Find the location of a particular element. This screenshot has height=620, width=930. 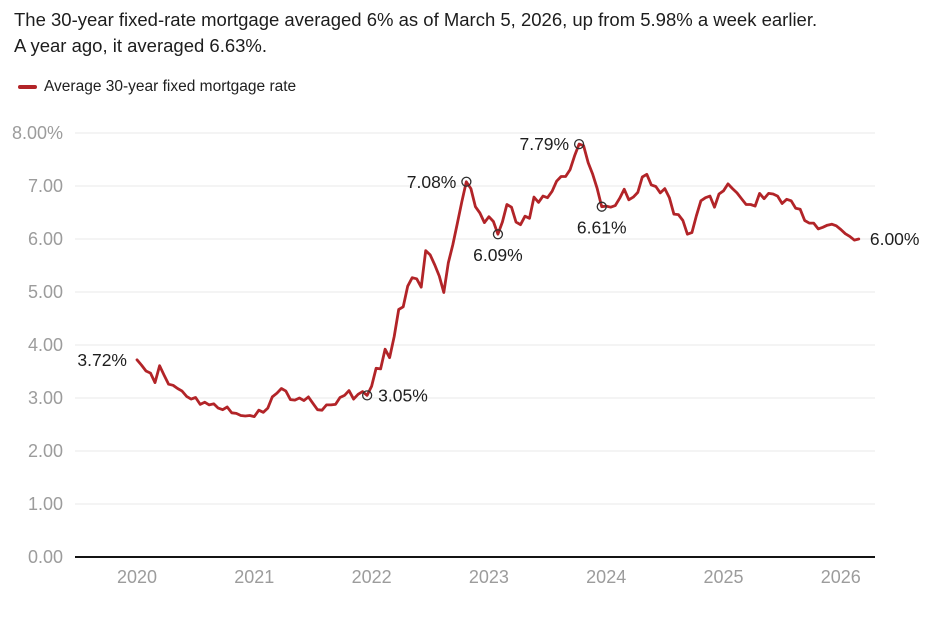

y-axis-label: 3.00 is located at coordinates (45, 398).